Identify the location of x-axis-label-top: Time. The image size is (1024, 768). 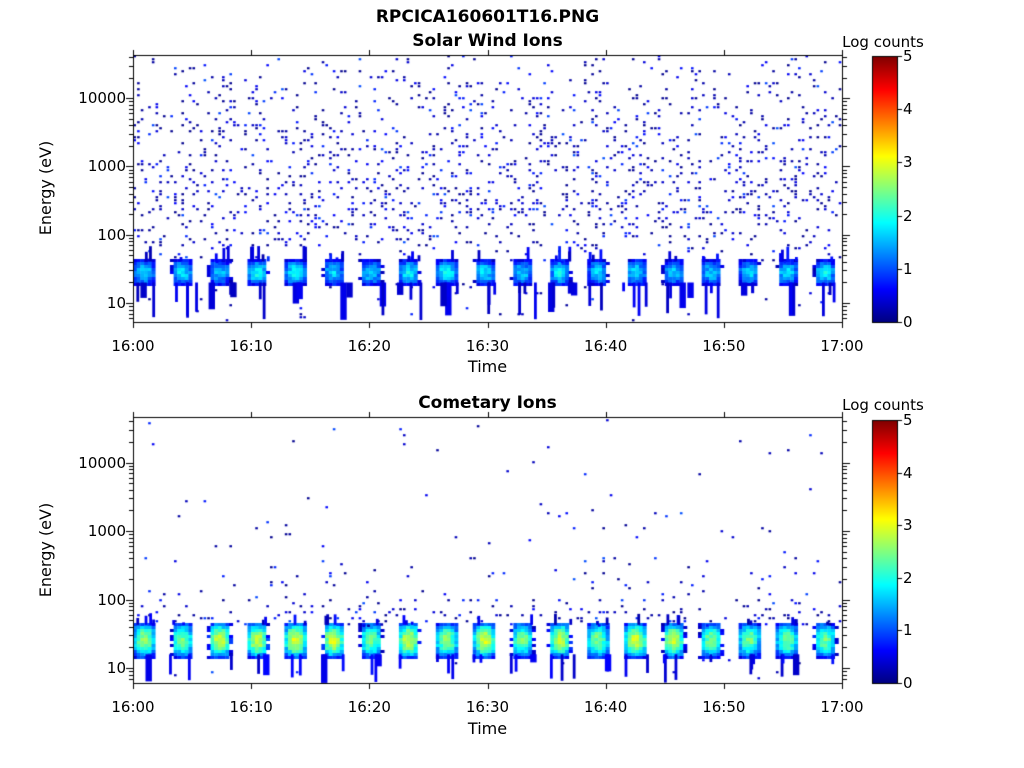
(487, 366).